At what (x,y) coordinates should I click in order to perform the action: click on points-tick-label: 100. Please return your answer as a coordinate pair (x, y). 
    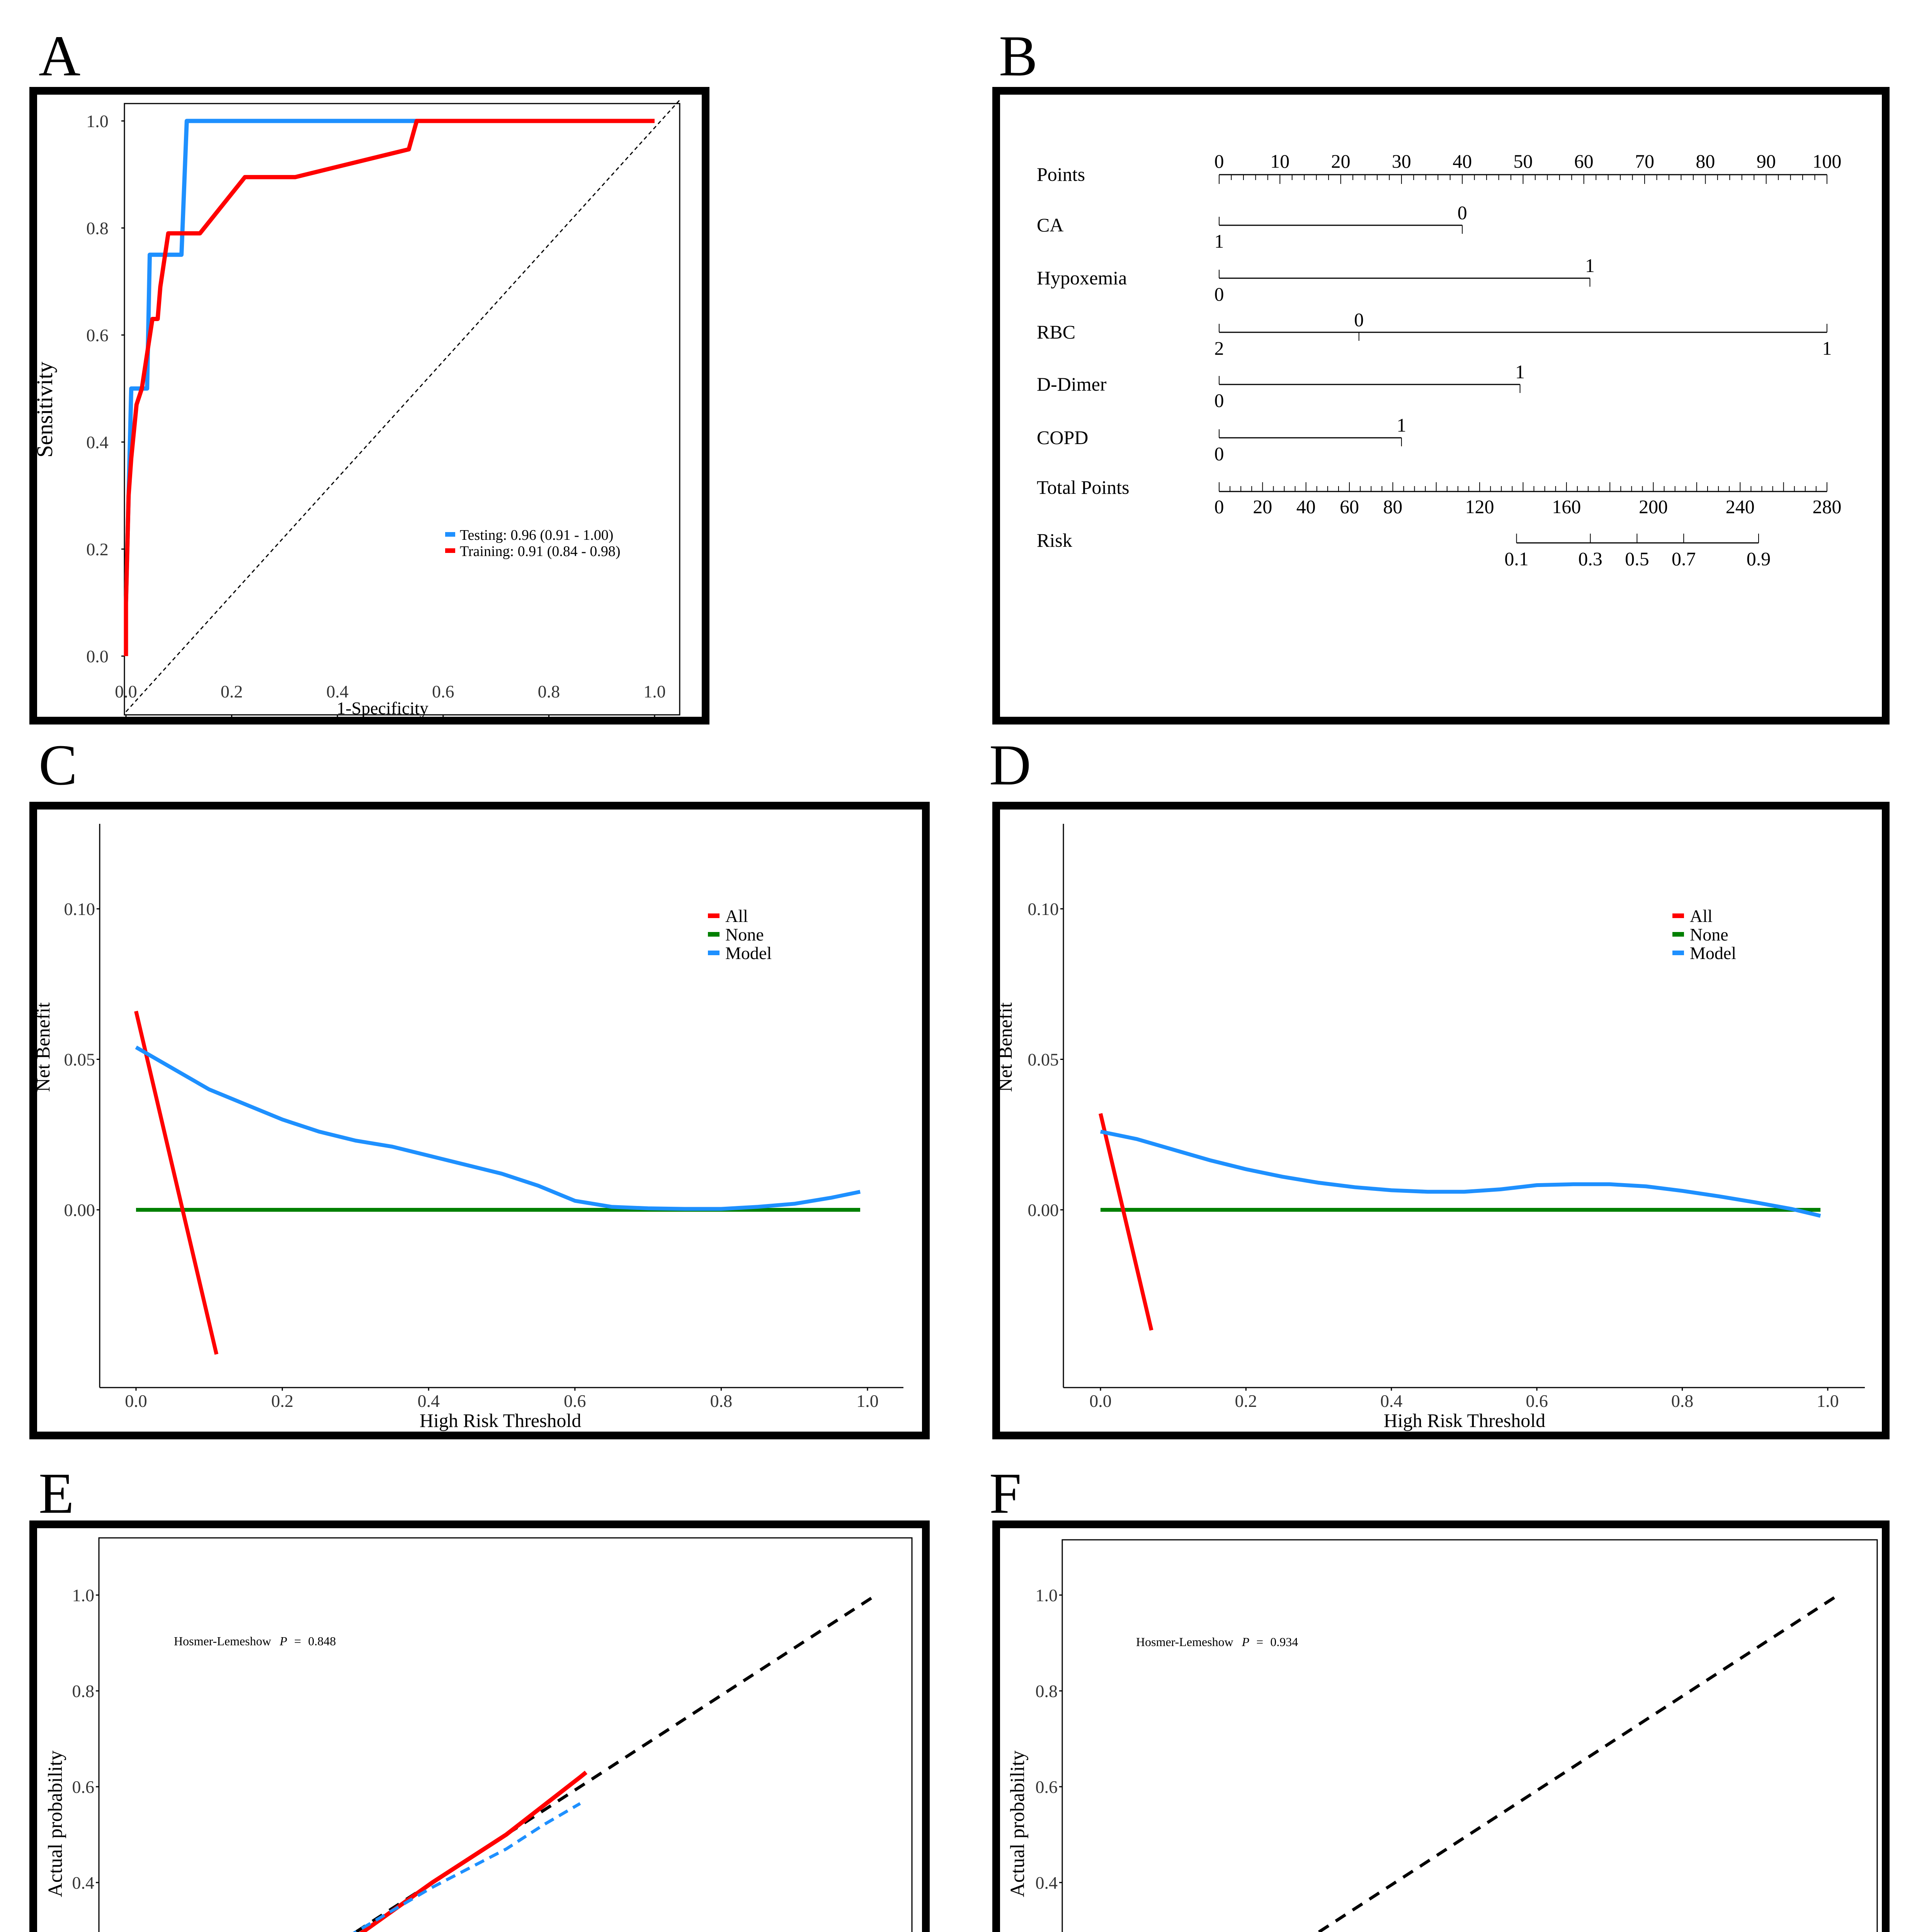
    Looking at the image, I should click on (1827, 161).